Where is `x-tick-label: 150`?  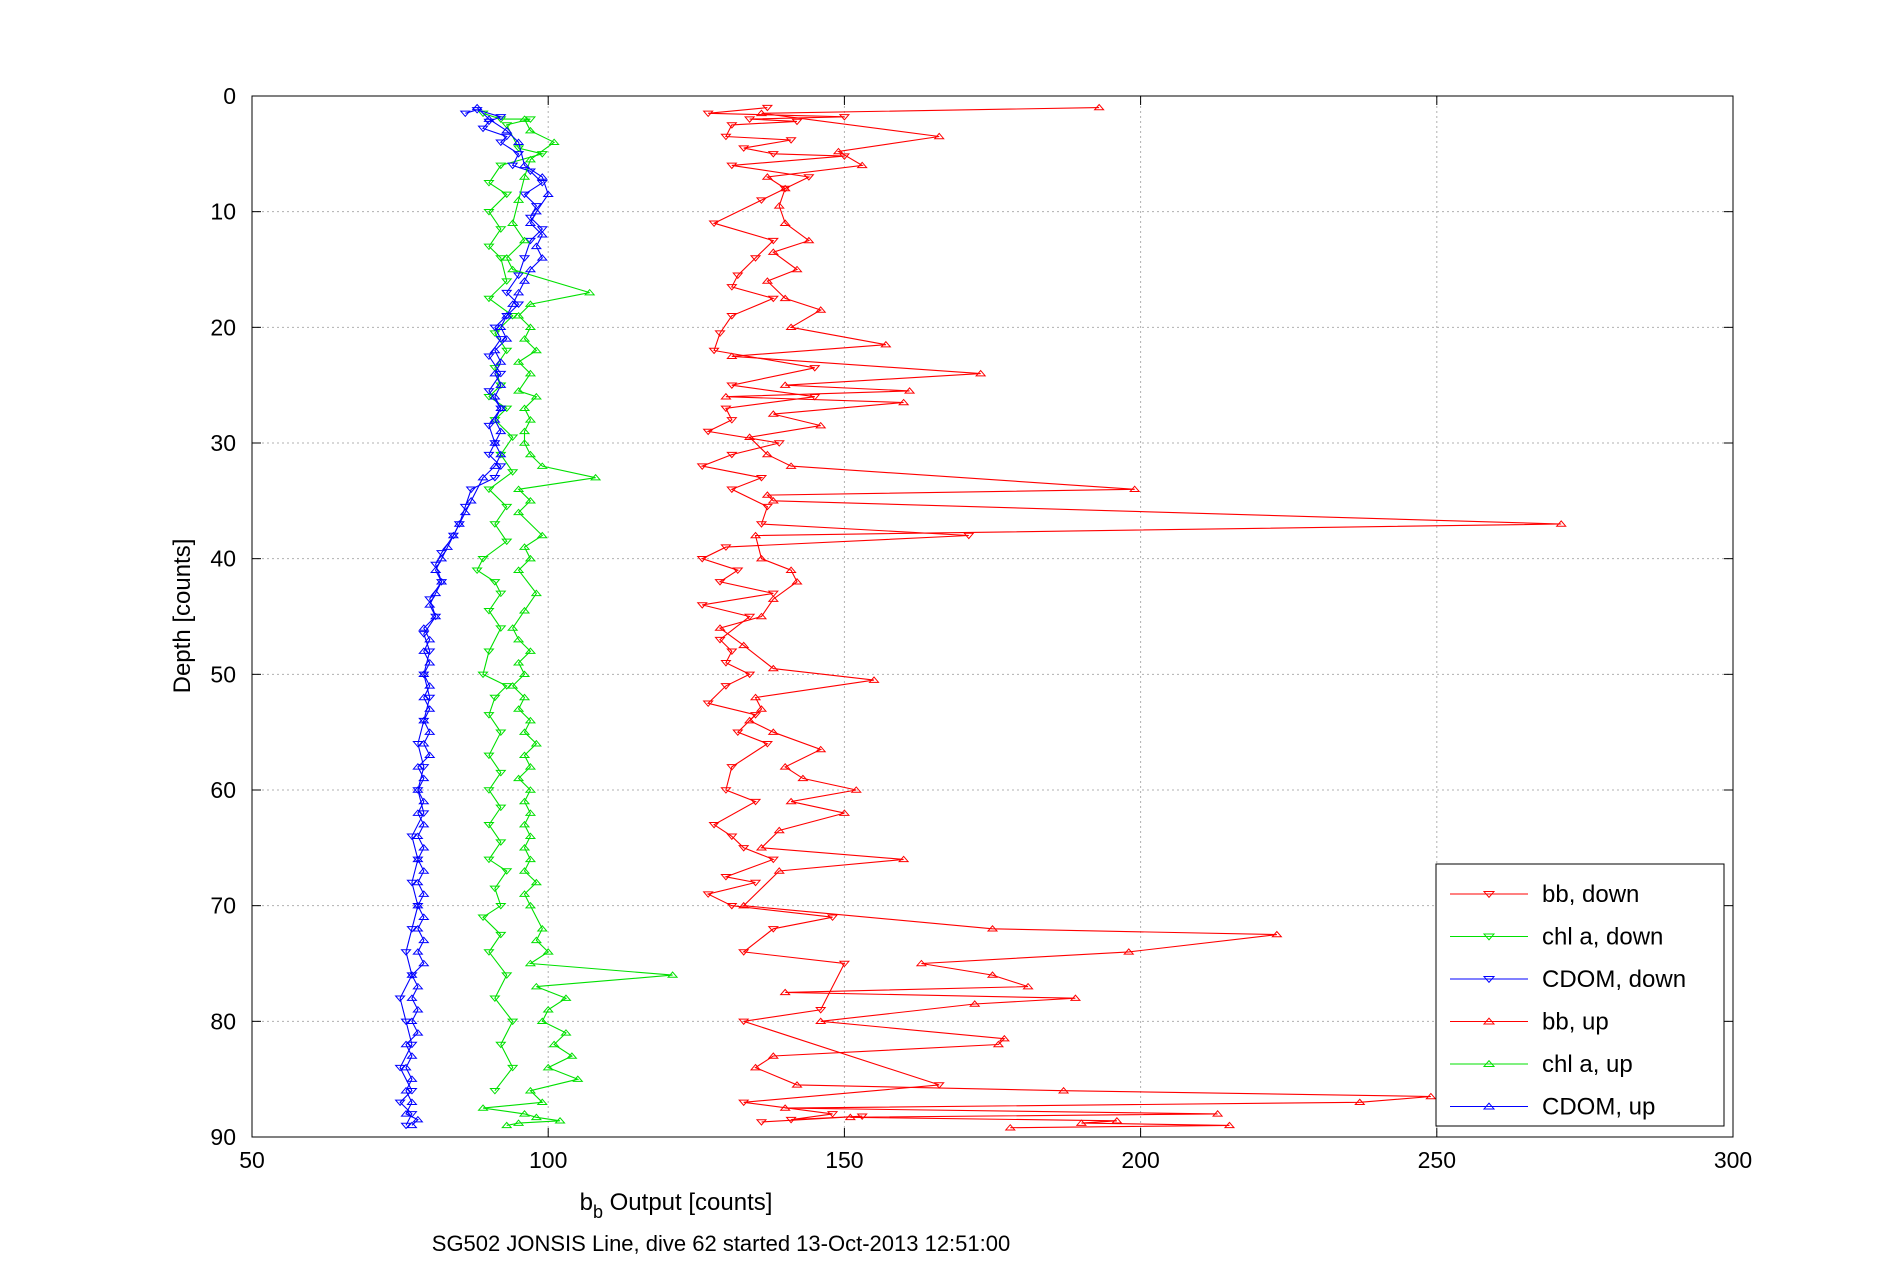
x-tick-label: 150 is located at coordinates (844, 1160).